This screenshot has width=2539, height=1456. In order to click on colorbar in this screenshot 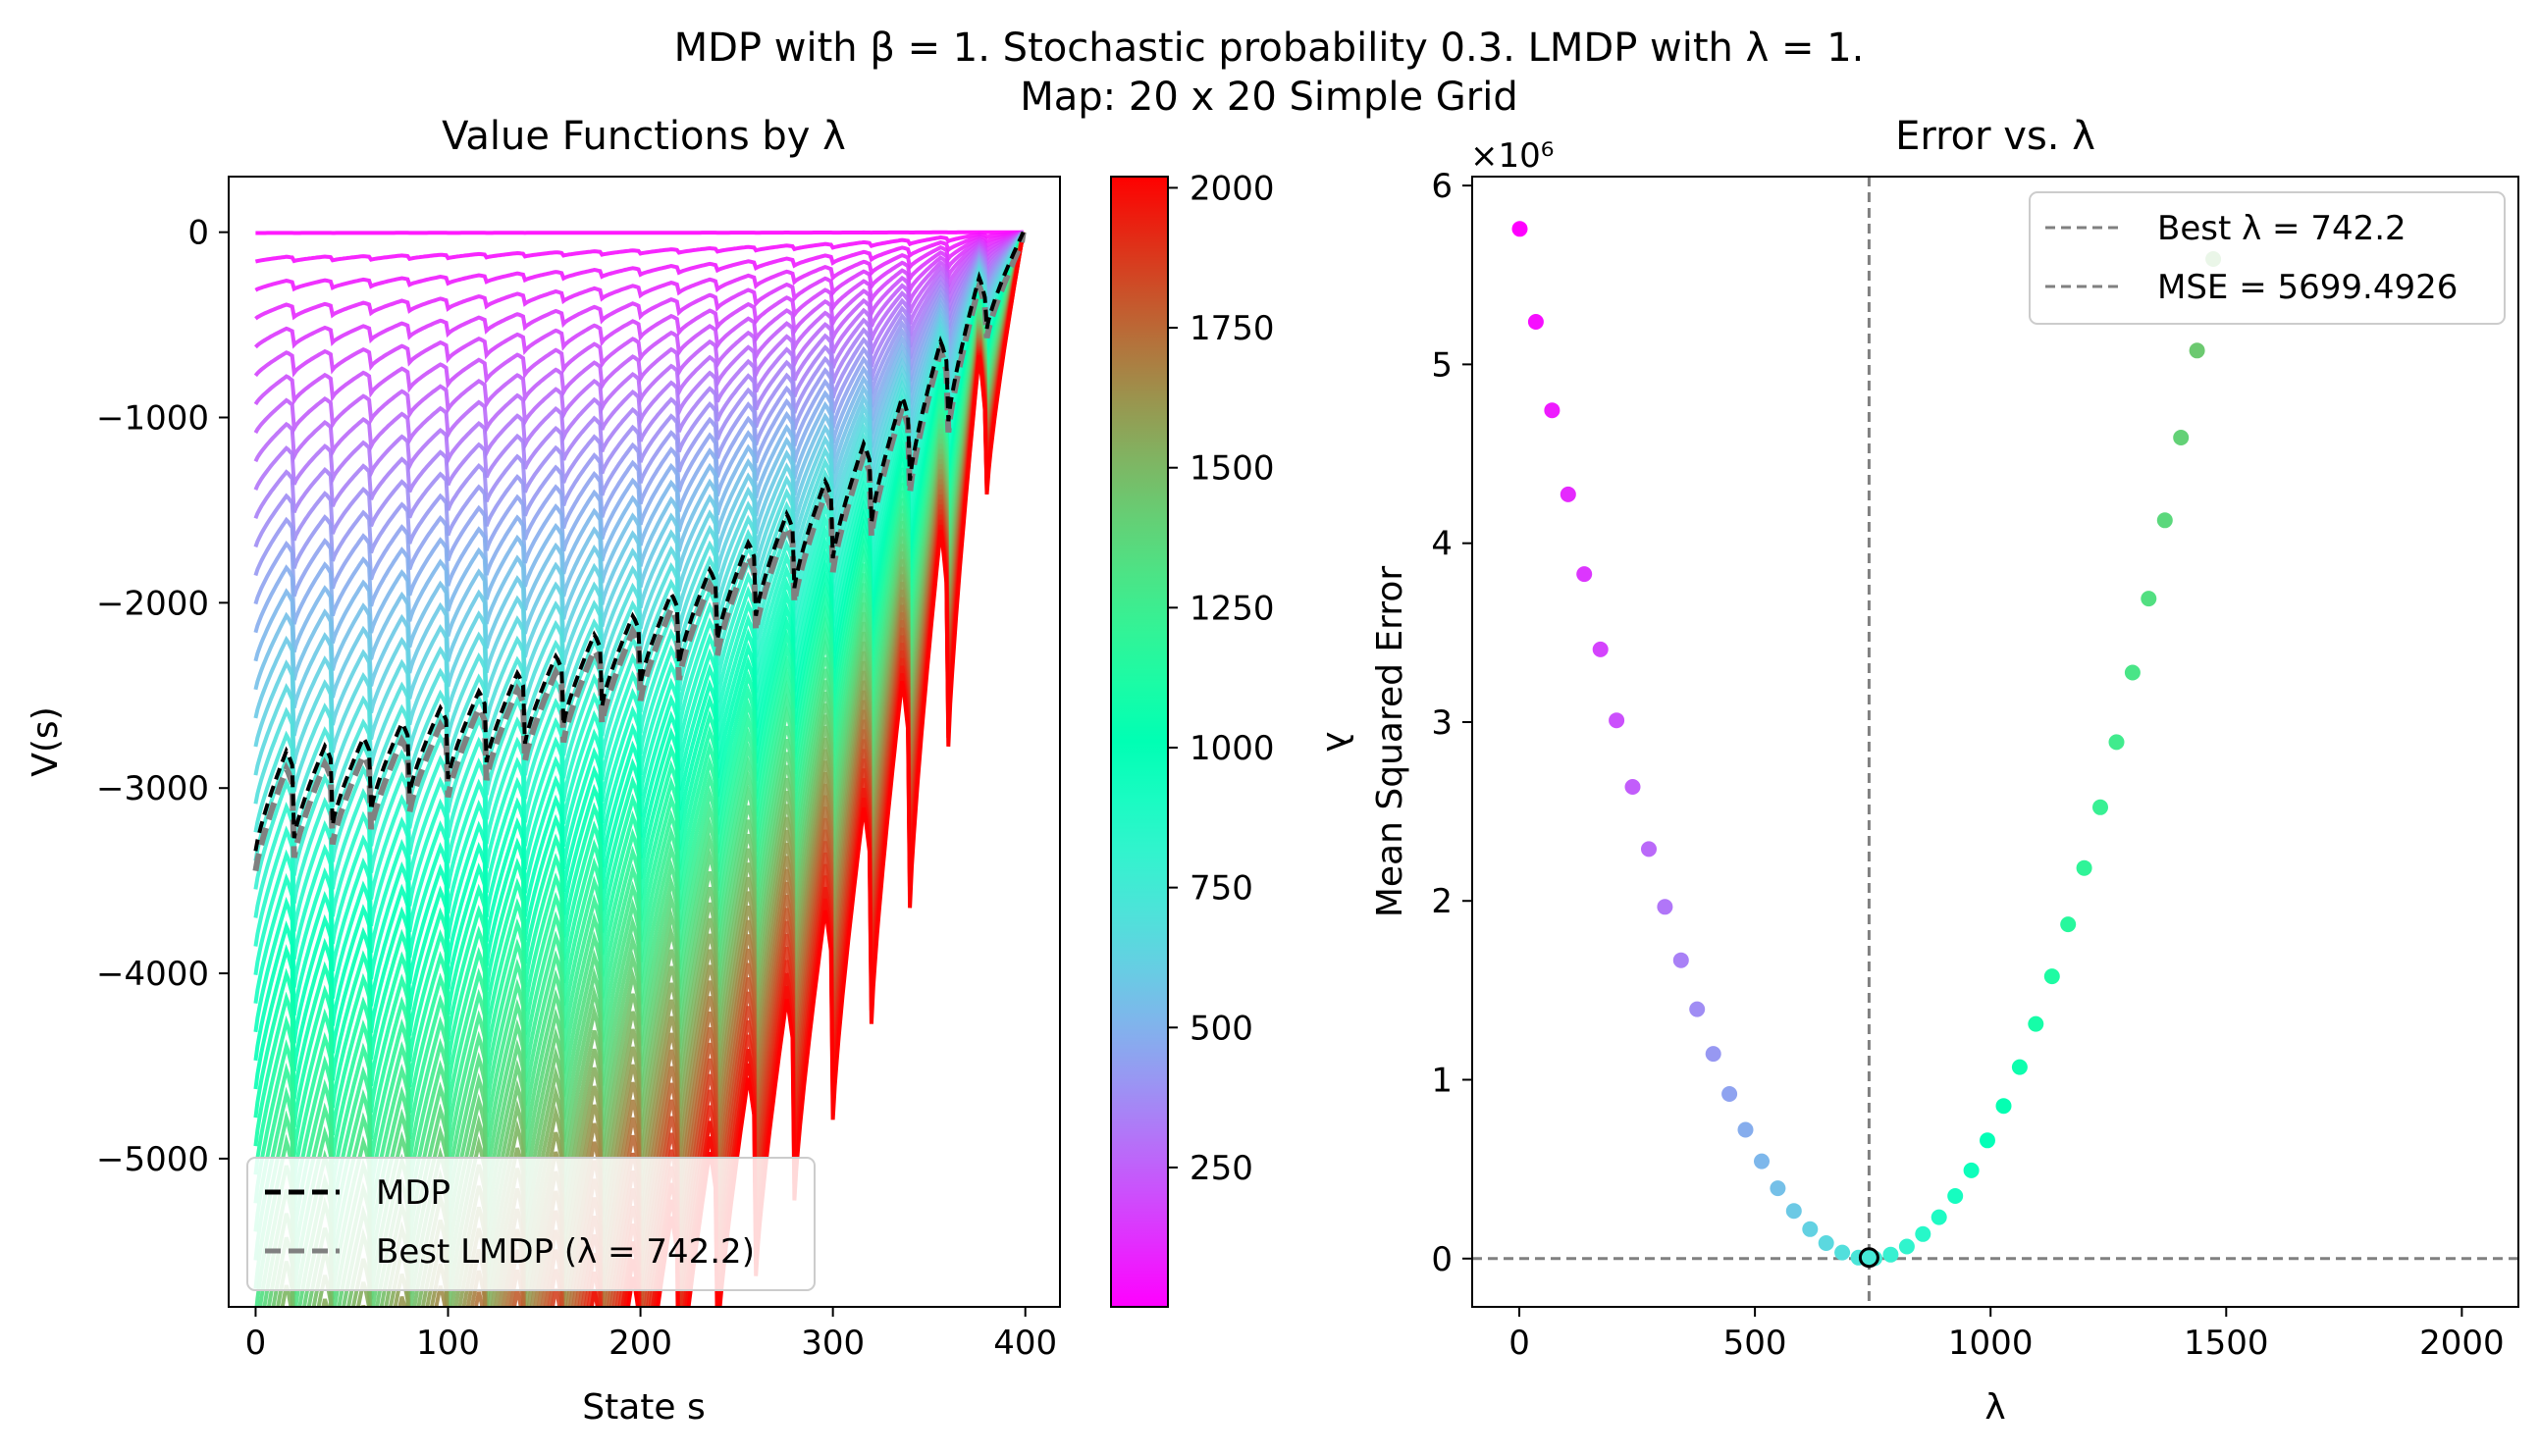, I will do `click(1139, 742)`.